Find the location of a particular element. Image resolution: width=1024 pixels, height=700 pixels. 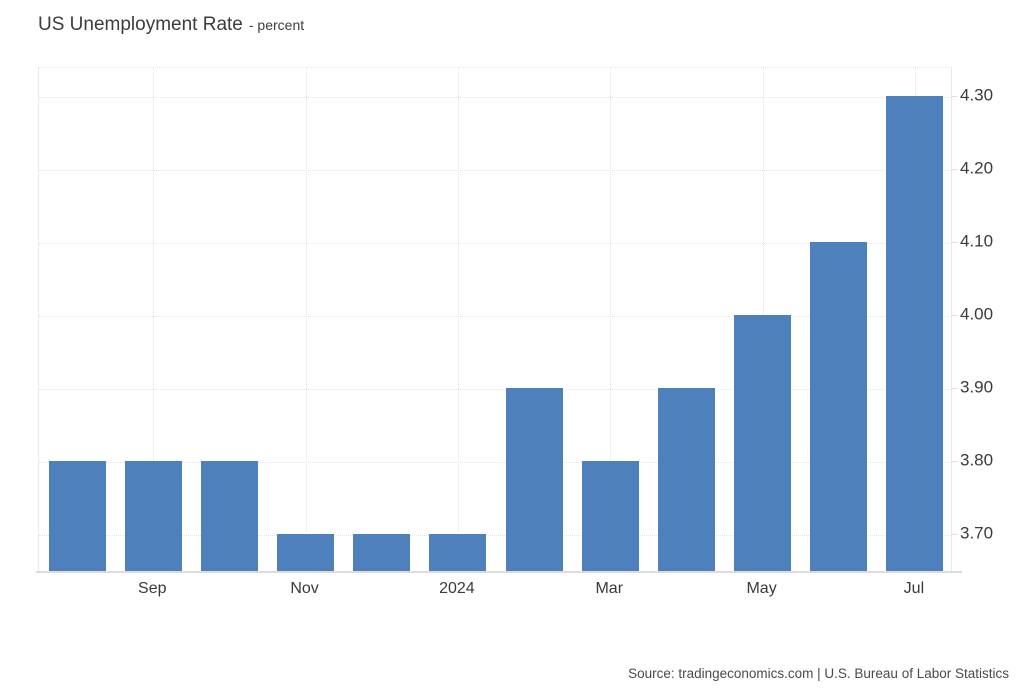

chart-title-main: US Unemployment Rate is located at coordinates (140, 24).